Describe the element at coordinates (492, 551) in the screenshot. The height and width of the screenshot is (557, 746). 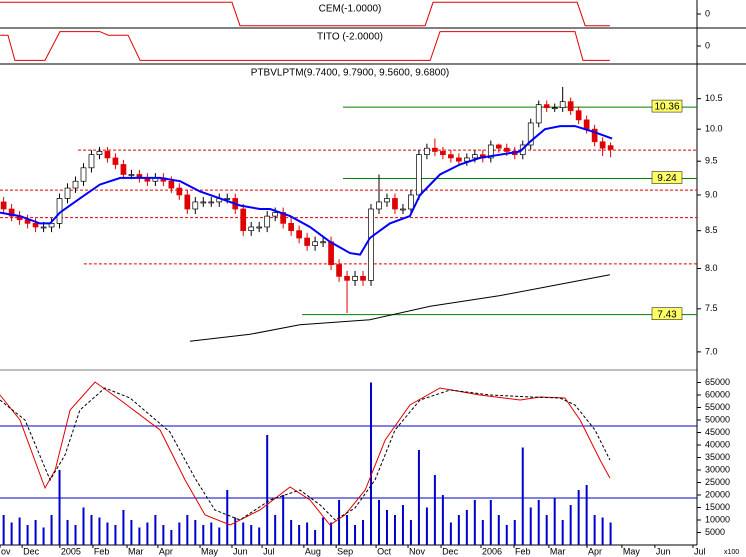
I see `x-tick-label: 2006` at that location.